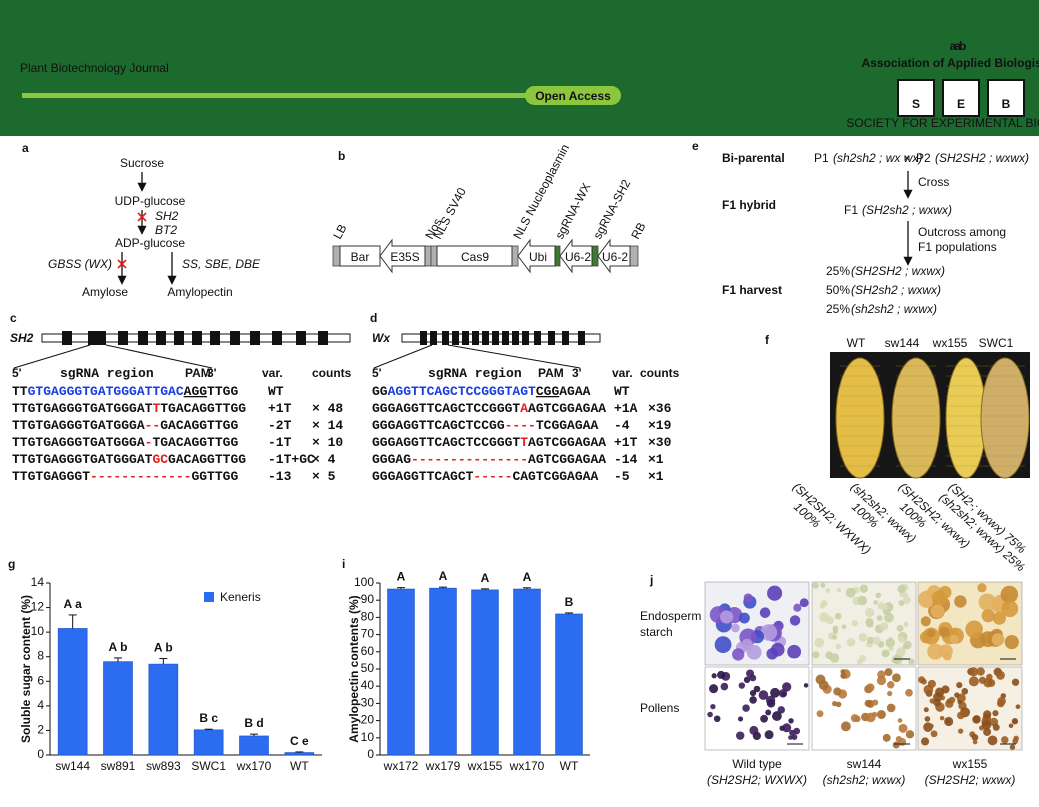 The width and height of the screenshot is (1039, 807). I want to click on variant: -1T+GC, so click(291, 459).